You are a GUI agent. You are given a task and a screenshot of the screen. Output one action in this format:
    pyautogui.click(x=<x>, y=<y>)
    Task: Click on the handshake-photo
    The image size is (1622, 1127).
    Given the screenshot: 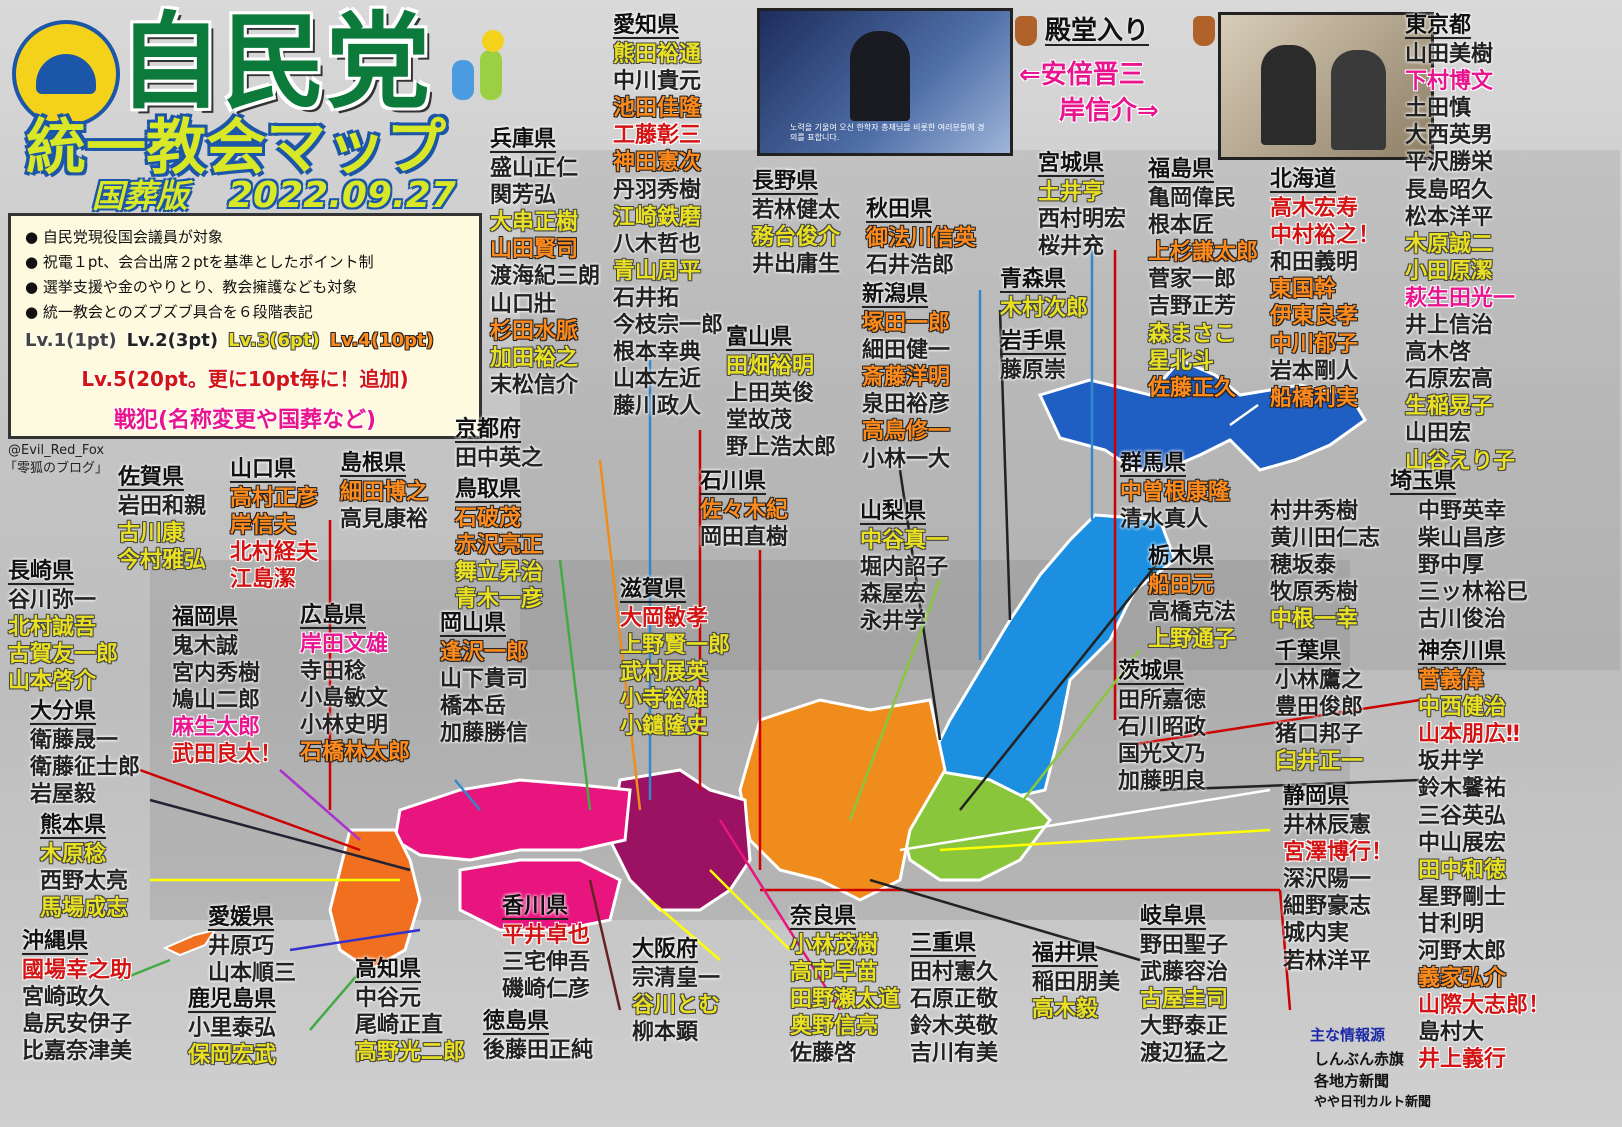 What is the action you would take?
    pyautogui.click(x=1326, y=86)
    